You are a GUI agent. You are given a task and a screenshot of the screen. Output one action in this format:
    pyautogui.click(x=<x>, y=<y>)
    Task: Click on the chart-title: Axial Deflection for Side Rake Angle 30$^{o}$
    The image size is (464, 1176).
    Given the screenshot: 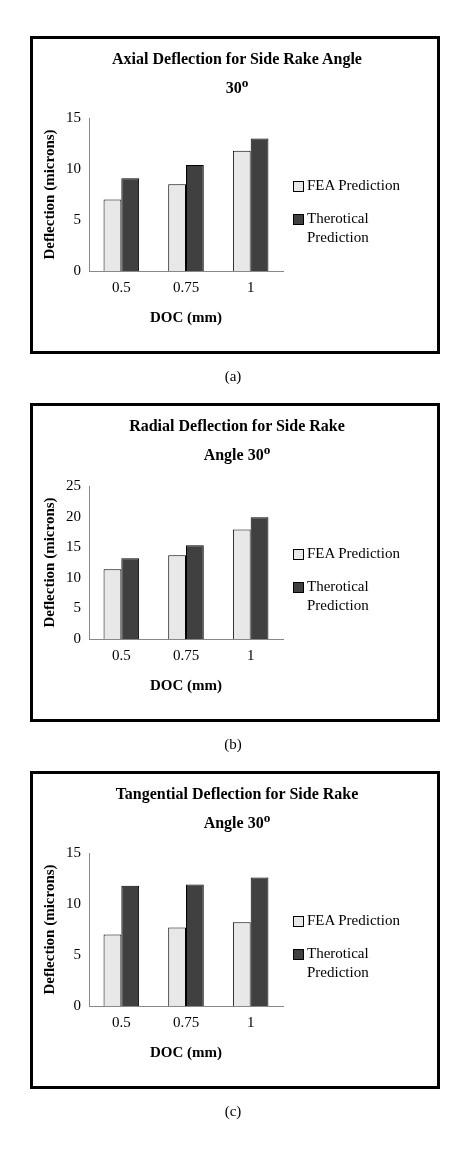 What is the action you would take?
    pyautogui.click(x=237, y=74)
    